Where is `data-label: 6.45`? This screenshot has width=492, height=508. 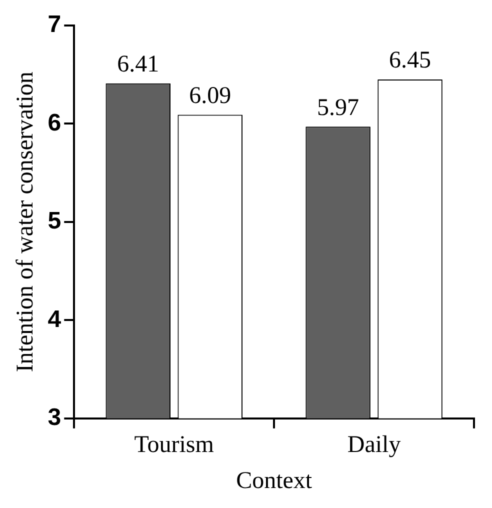 data-label: 6.45 is located at coordinates (410, 61).